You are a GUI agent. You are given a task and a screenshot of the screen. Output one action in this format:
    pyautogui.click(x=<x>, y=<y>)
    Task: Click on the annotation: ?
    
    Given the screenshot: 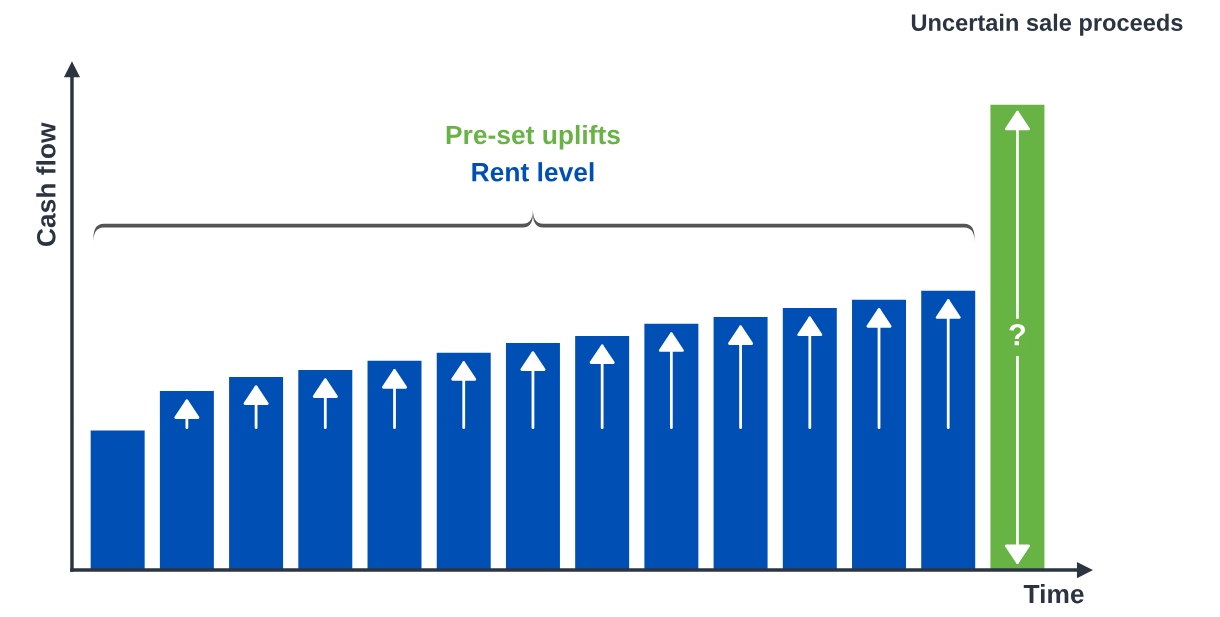 What is the action you would take?
    pyautogui.click(x=1017, y=334)
    